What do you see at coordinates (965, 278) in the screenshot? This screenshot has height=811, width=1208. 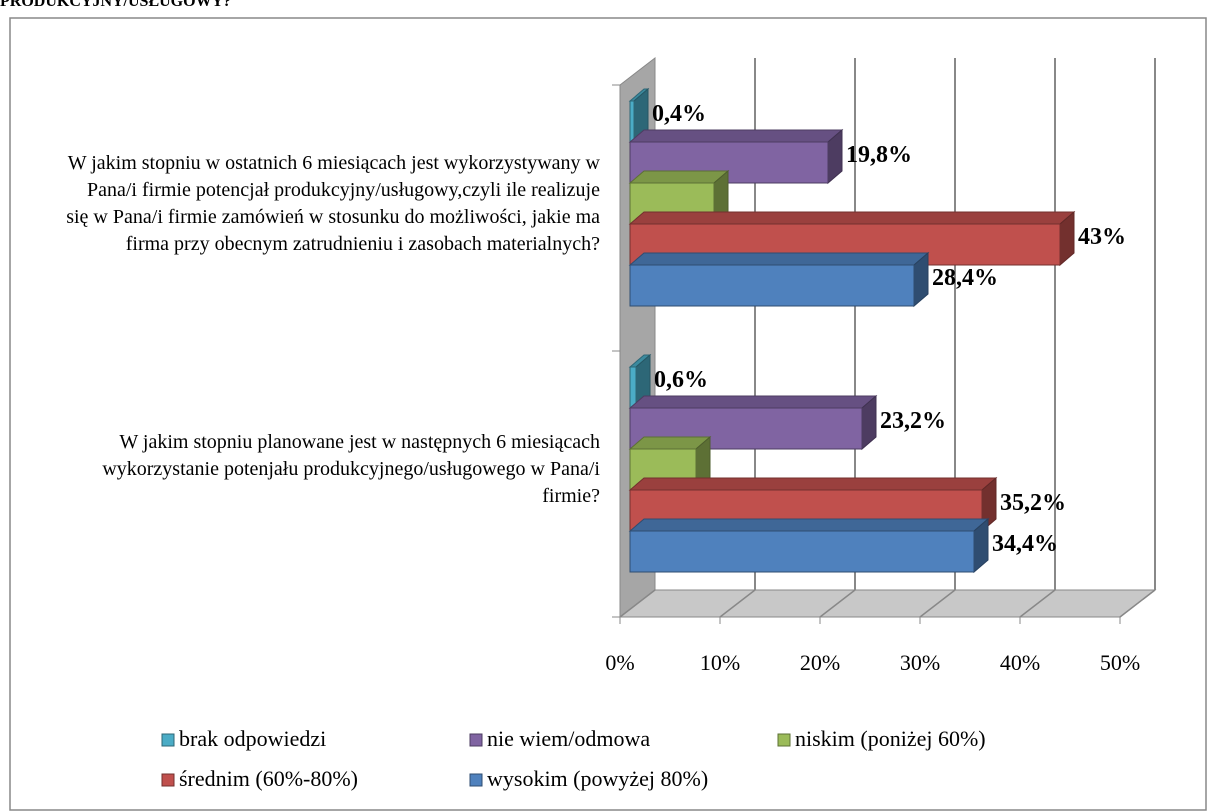 I see `data-label: 28,4%` at bounding box center [965, 278].